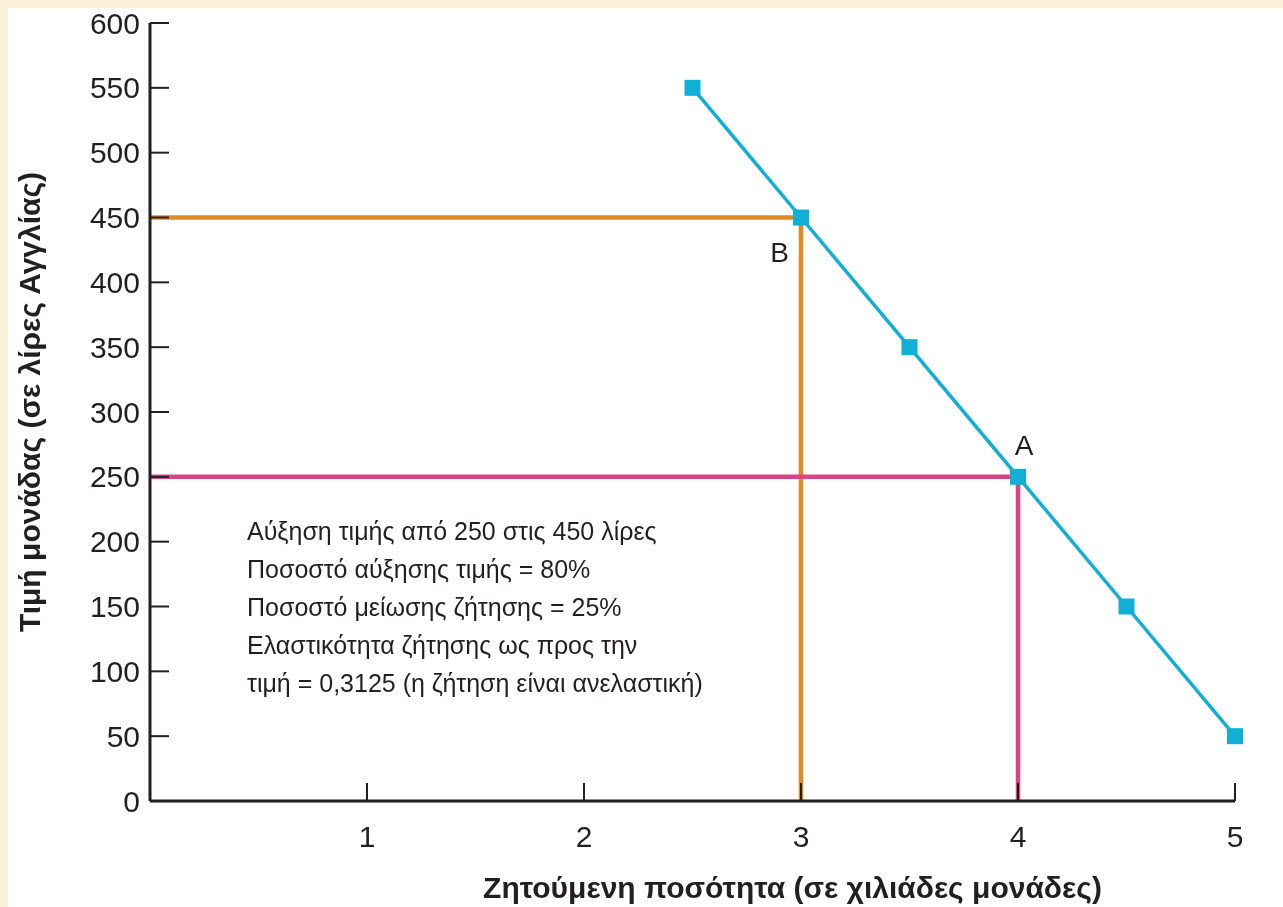  What do you see at coordinates (114, 671) in the screenshot?
I see `y-tick-label: 100` at bounding box center [114, 671].